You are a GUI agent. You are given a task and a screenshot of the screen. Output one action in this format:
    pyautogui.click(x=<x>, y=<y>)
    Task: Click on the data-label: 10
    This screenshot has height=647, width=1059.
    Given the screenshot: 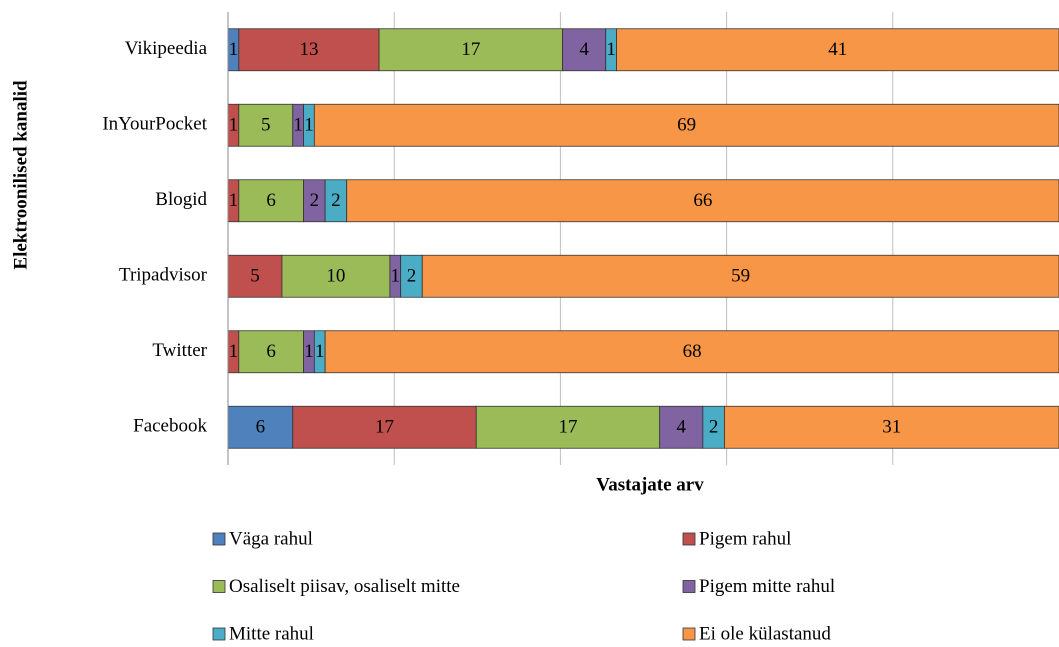 What is the action you would take?
    pyautogui.click(x=335, y=276)
    